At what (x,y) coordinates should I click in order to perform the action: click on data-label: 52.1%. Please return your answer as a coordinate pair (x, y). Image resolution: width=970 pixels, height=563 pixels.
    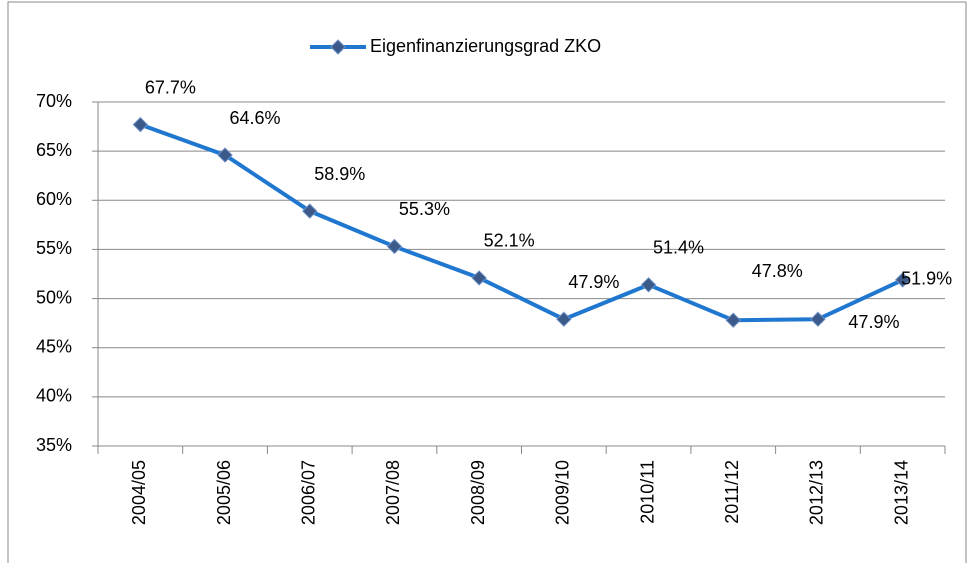
    Looking at the image, I should click on (509, 241).